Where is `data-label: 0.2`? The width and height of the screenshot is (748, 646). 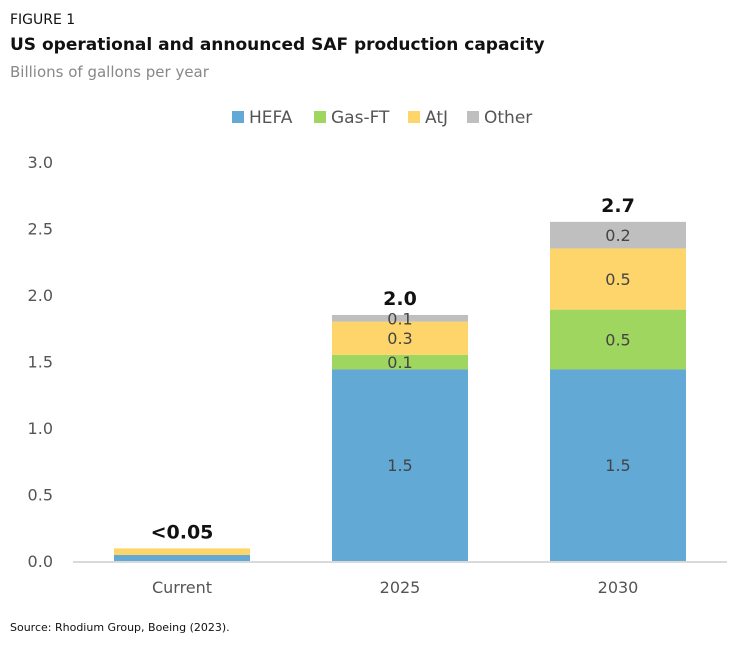
data-label: 0.2 is located at coordinates (617, 235).